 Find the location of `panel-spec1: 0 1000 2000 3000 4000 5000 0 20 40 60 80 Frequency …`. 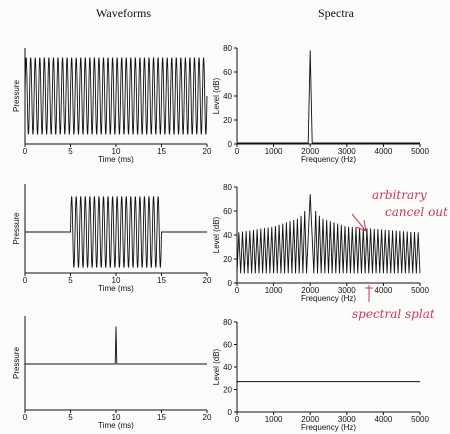

panel-spec1: 0 1000 2000 3000 4000 5000 0 20 40 60 80 Frequency … is located at coordinates (320, 104).